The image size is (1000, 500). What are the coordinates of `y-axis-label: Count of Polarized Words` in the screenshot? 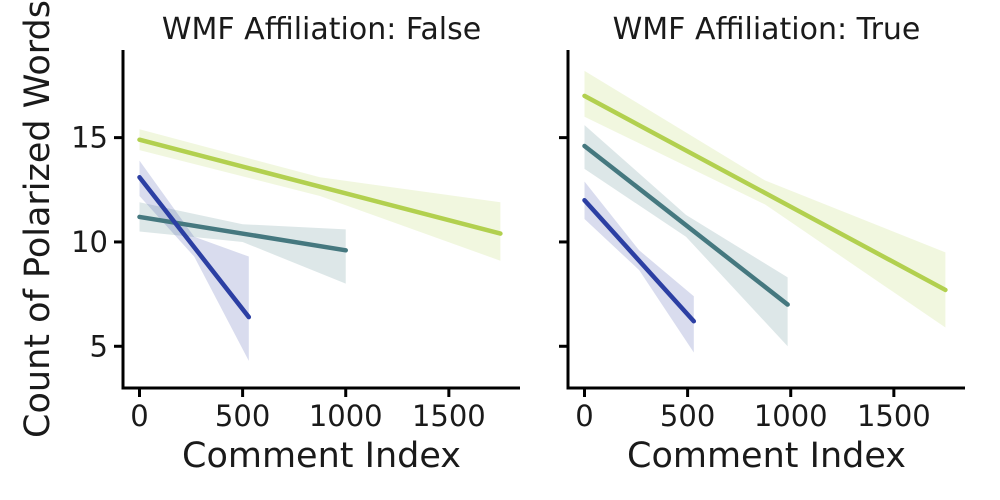 It's located at (38, 219).